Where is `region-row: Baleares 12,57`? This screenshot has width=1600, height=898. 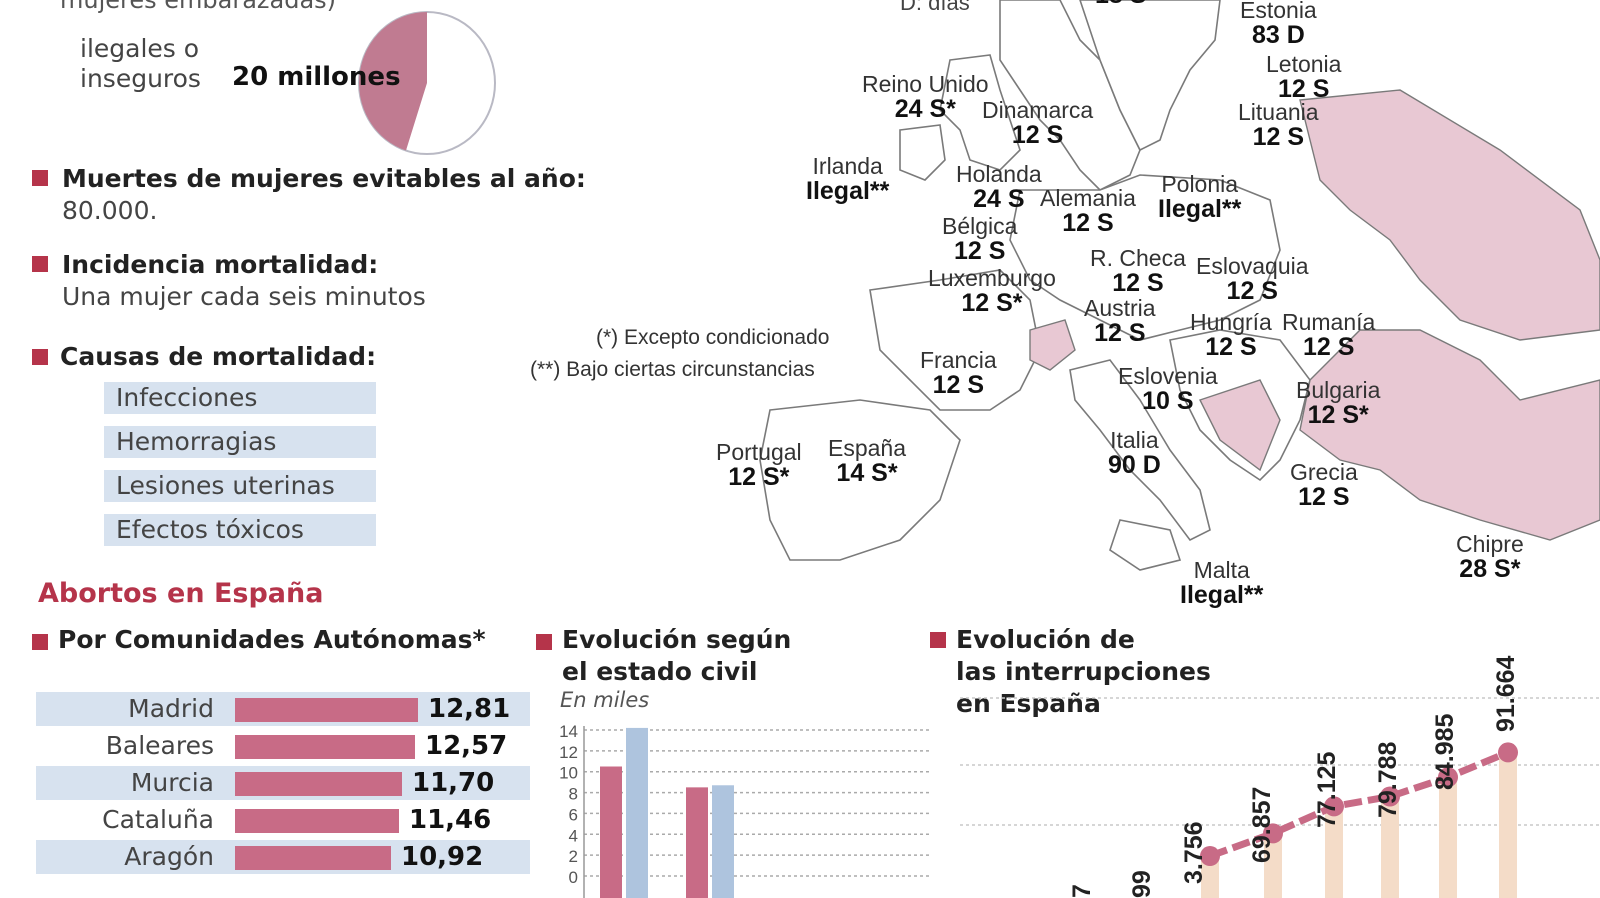 region-row: Baleares 12,57 is located at coordinates (283, 746).